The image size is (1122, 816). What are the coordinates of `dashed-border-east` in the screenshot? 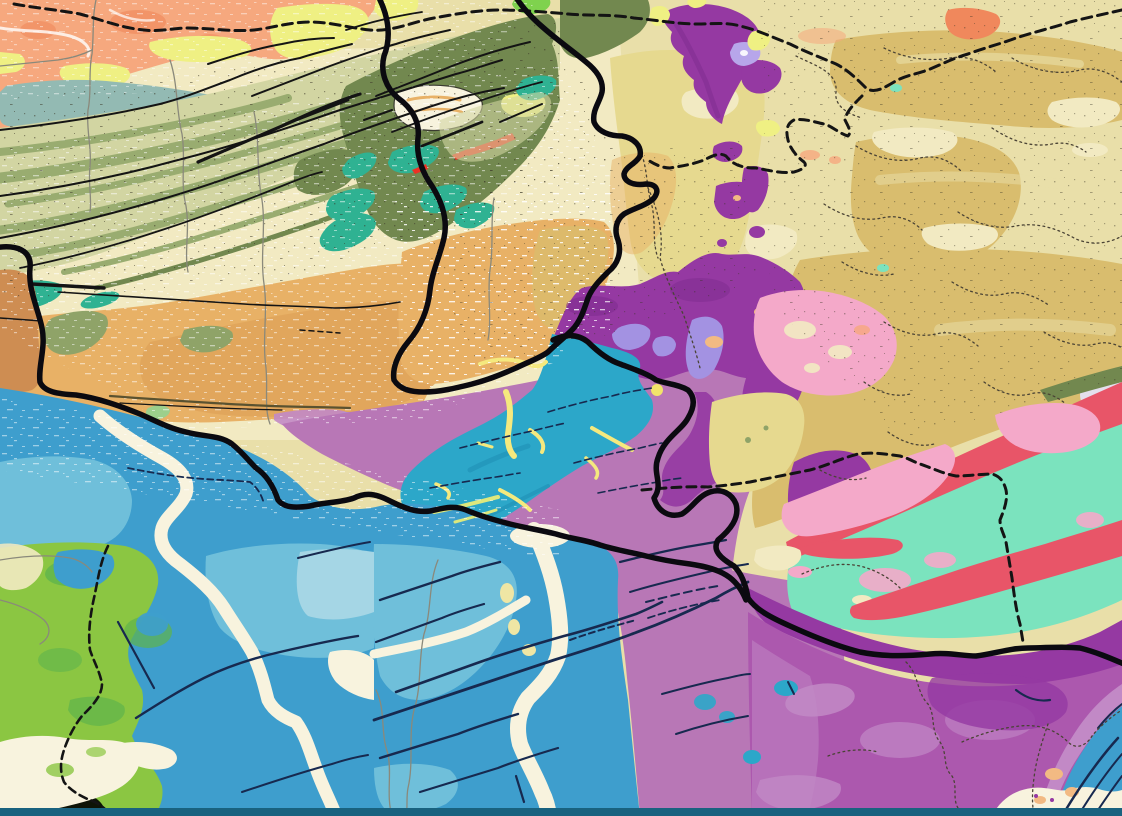 It's located at (832, 547).